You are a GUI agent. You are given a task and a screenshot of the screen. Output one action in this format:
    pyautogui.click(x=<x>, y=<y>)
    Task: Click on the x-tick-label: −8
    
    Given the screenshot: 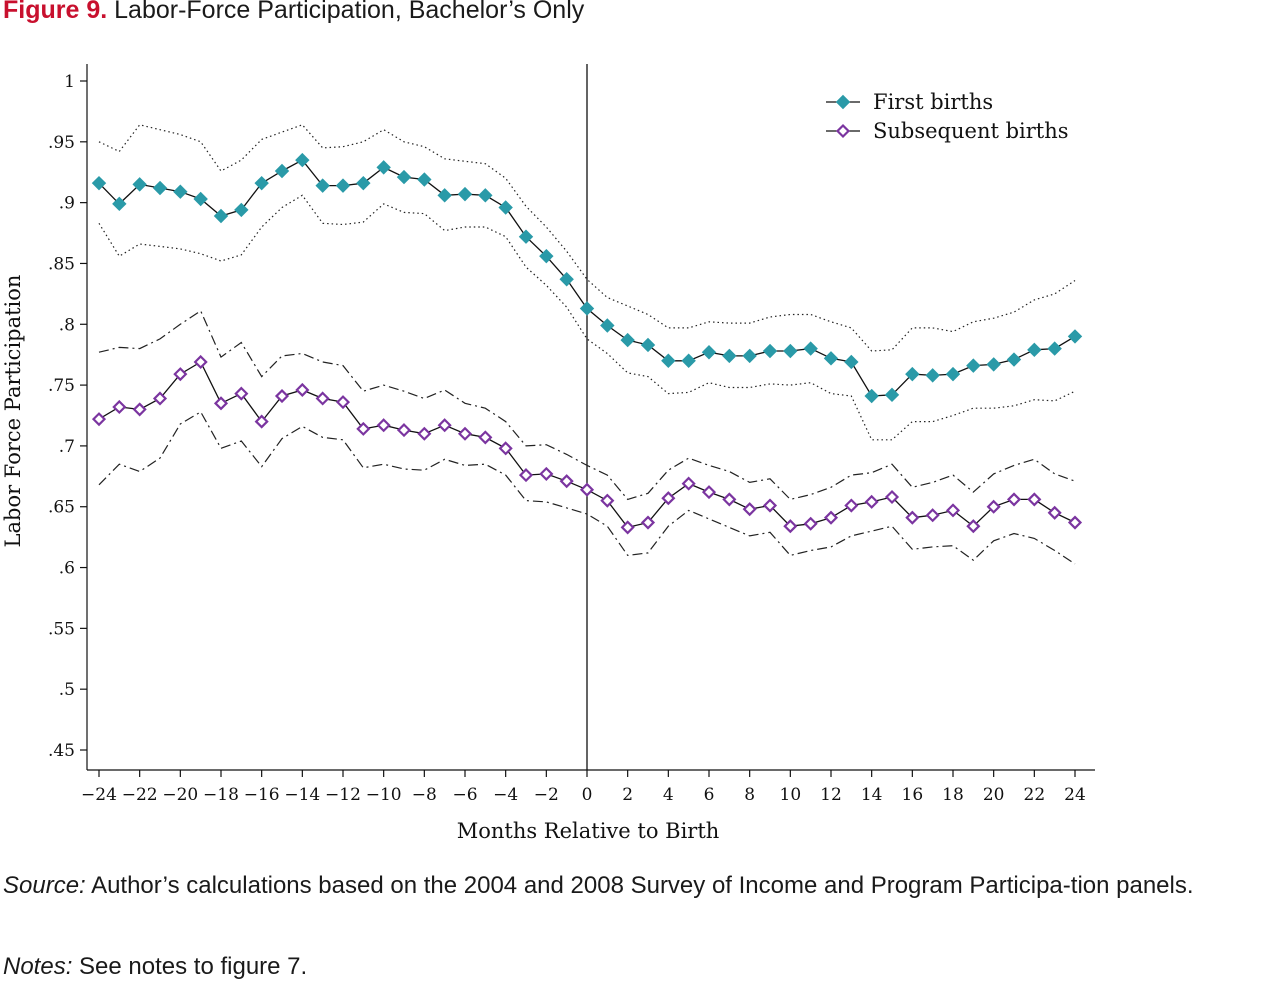 What is the action you would take?
    pyautogui.click(x=424, y=795)
    